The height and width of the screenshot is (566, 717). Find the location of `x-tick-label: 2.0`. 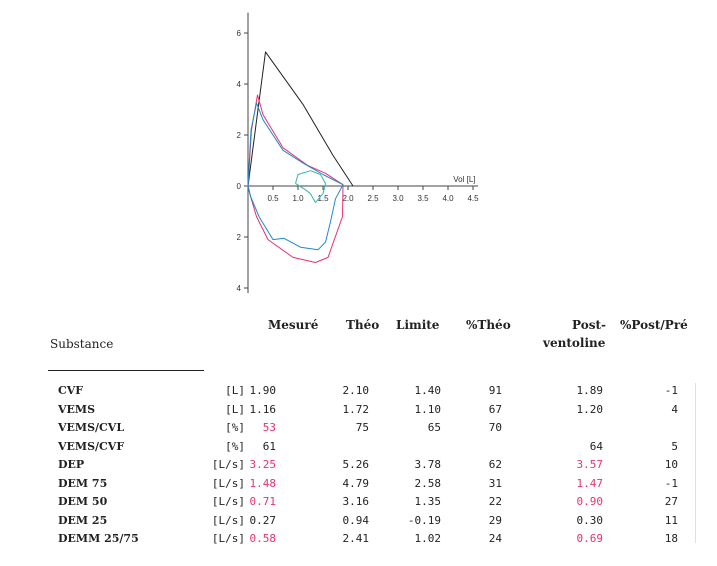

x-tick-label: 2.0 is located at coordinates (348, 198).